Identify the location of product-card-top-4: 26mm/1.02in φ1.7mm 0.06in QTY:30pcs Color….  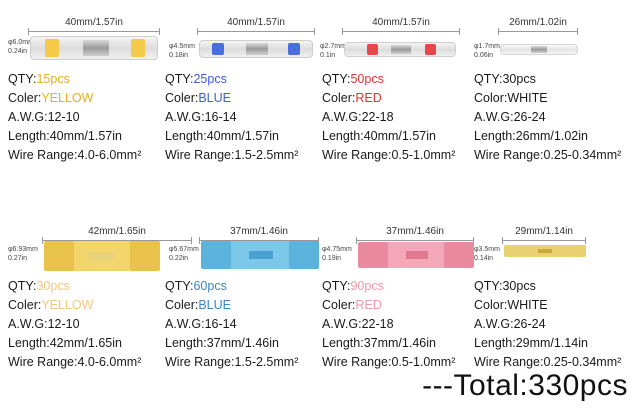
(553, 111).